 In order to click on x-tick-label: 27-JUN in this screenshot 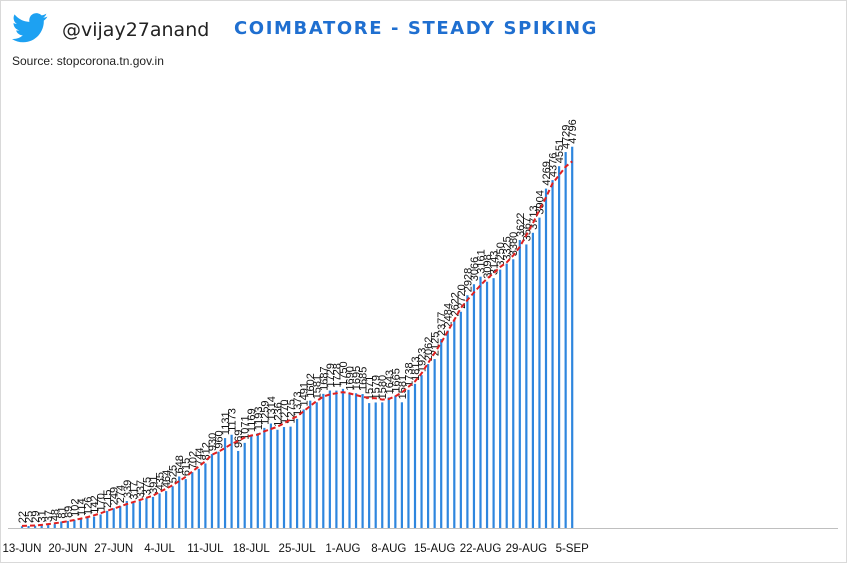, I will do `click(113, 549)`.